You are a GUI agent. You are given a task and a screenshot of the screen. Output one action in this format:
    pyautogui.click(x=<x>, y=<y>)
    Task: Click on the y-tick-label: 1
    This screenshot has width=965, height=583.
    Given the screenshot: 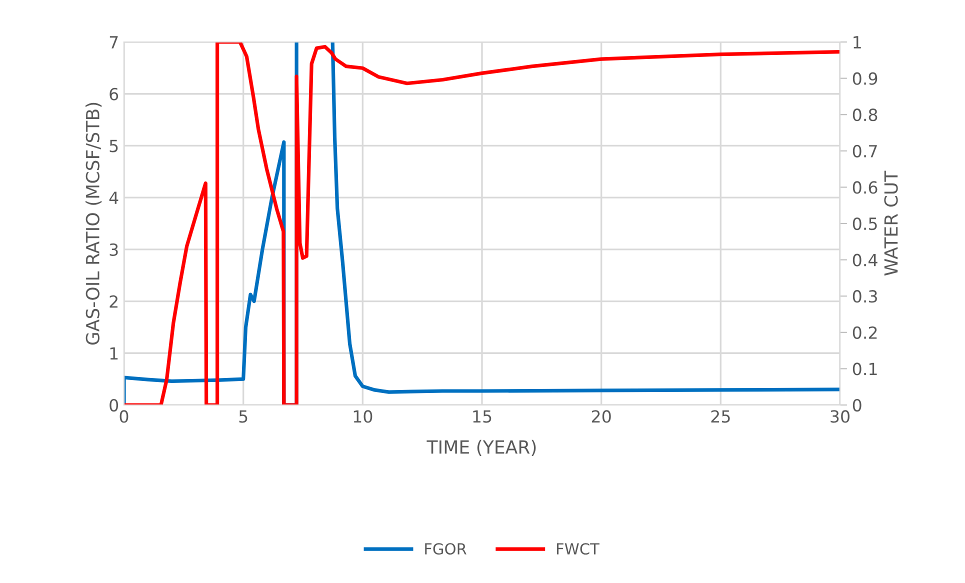 What is the action you would take?
    pyautogui.click(x=114, y=353)
    